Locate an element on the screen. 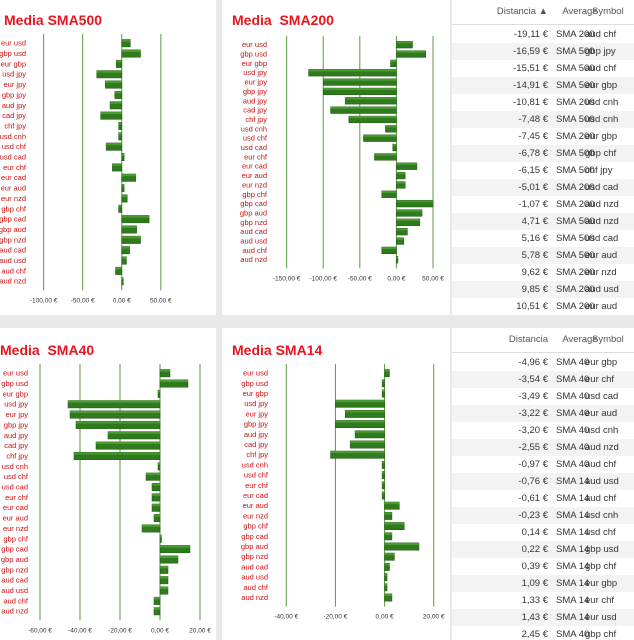  table-row: 1,43 € SMA 14 eur usd is located at coordinates (543, 617).